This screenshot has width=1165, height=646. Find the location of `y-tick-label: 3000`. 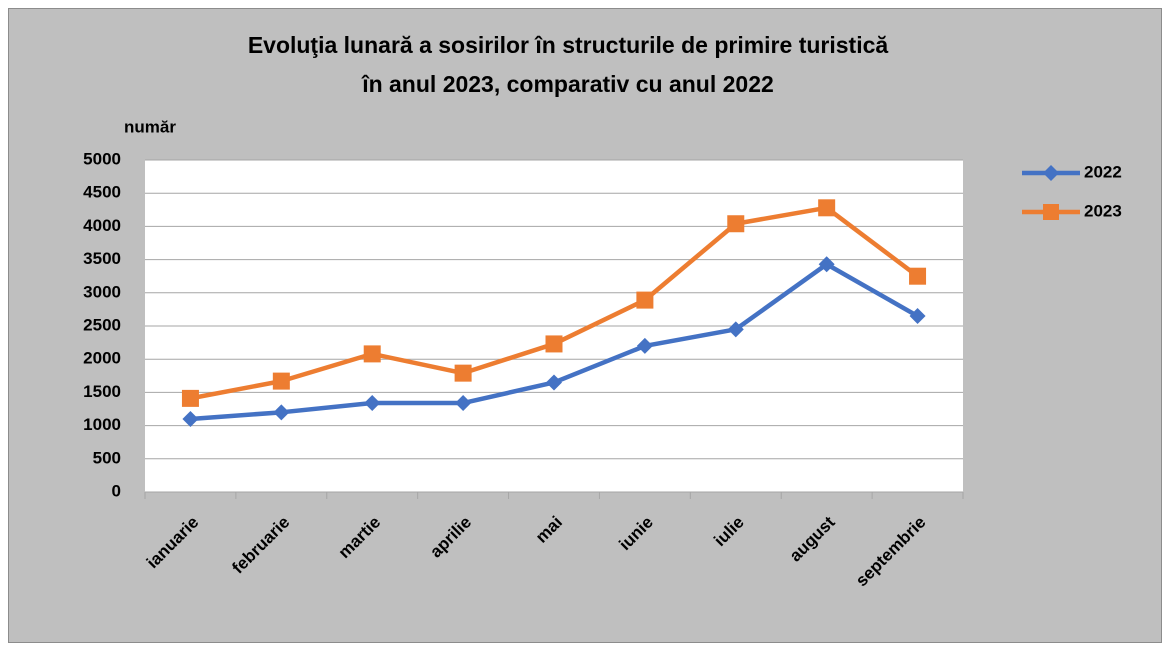

y-tick-label: 3000 is located at coordinates (102, 291).